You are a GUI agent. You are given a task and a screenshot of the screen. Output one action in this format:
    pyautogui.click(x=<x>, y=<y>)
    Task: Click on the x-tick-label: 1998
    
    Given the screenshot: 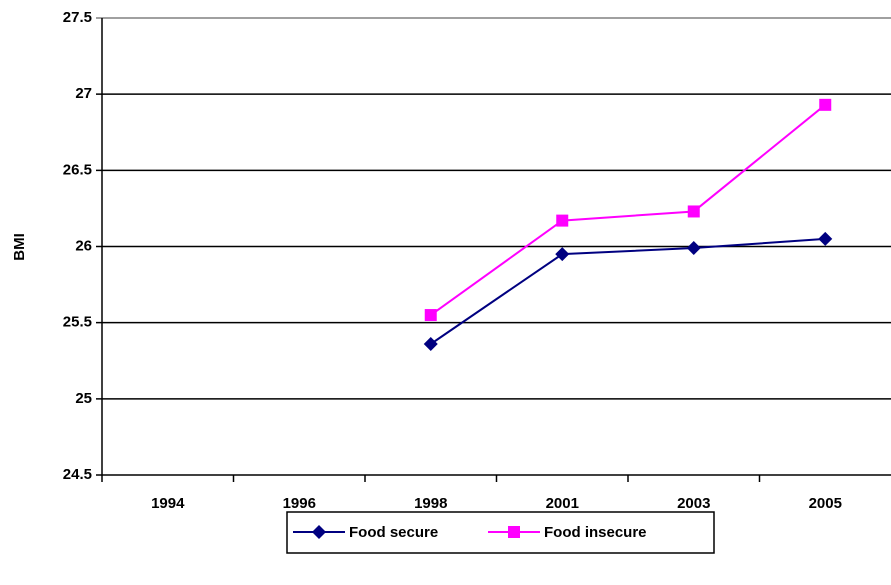 What is the action you would take?
    pyautogui.click(x=430, y=503)
    